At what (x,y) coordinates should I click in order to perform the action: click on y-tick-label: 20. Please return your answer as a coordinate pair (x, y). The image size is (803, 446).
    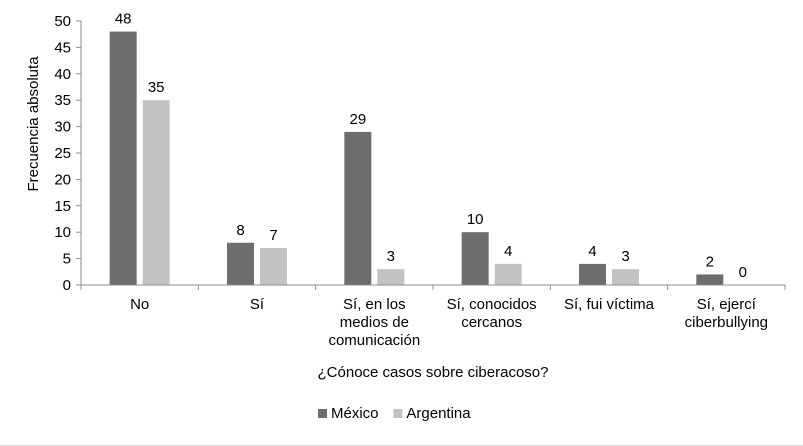
    Looking at the image, I should click on (62, 179).